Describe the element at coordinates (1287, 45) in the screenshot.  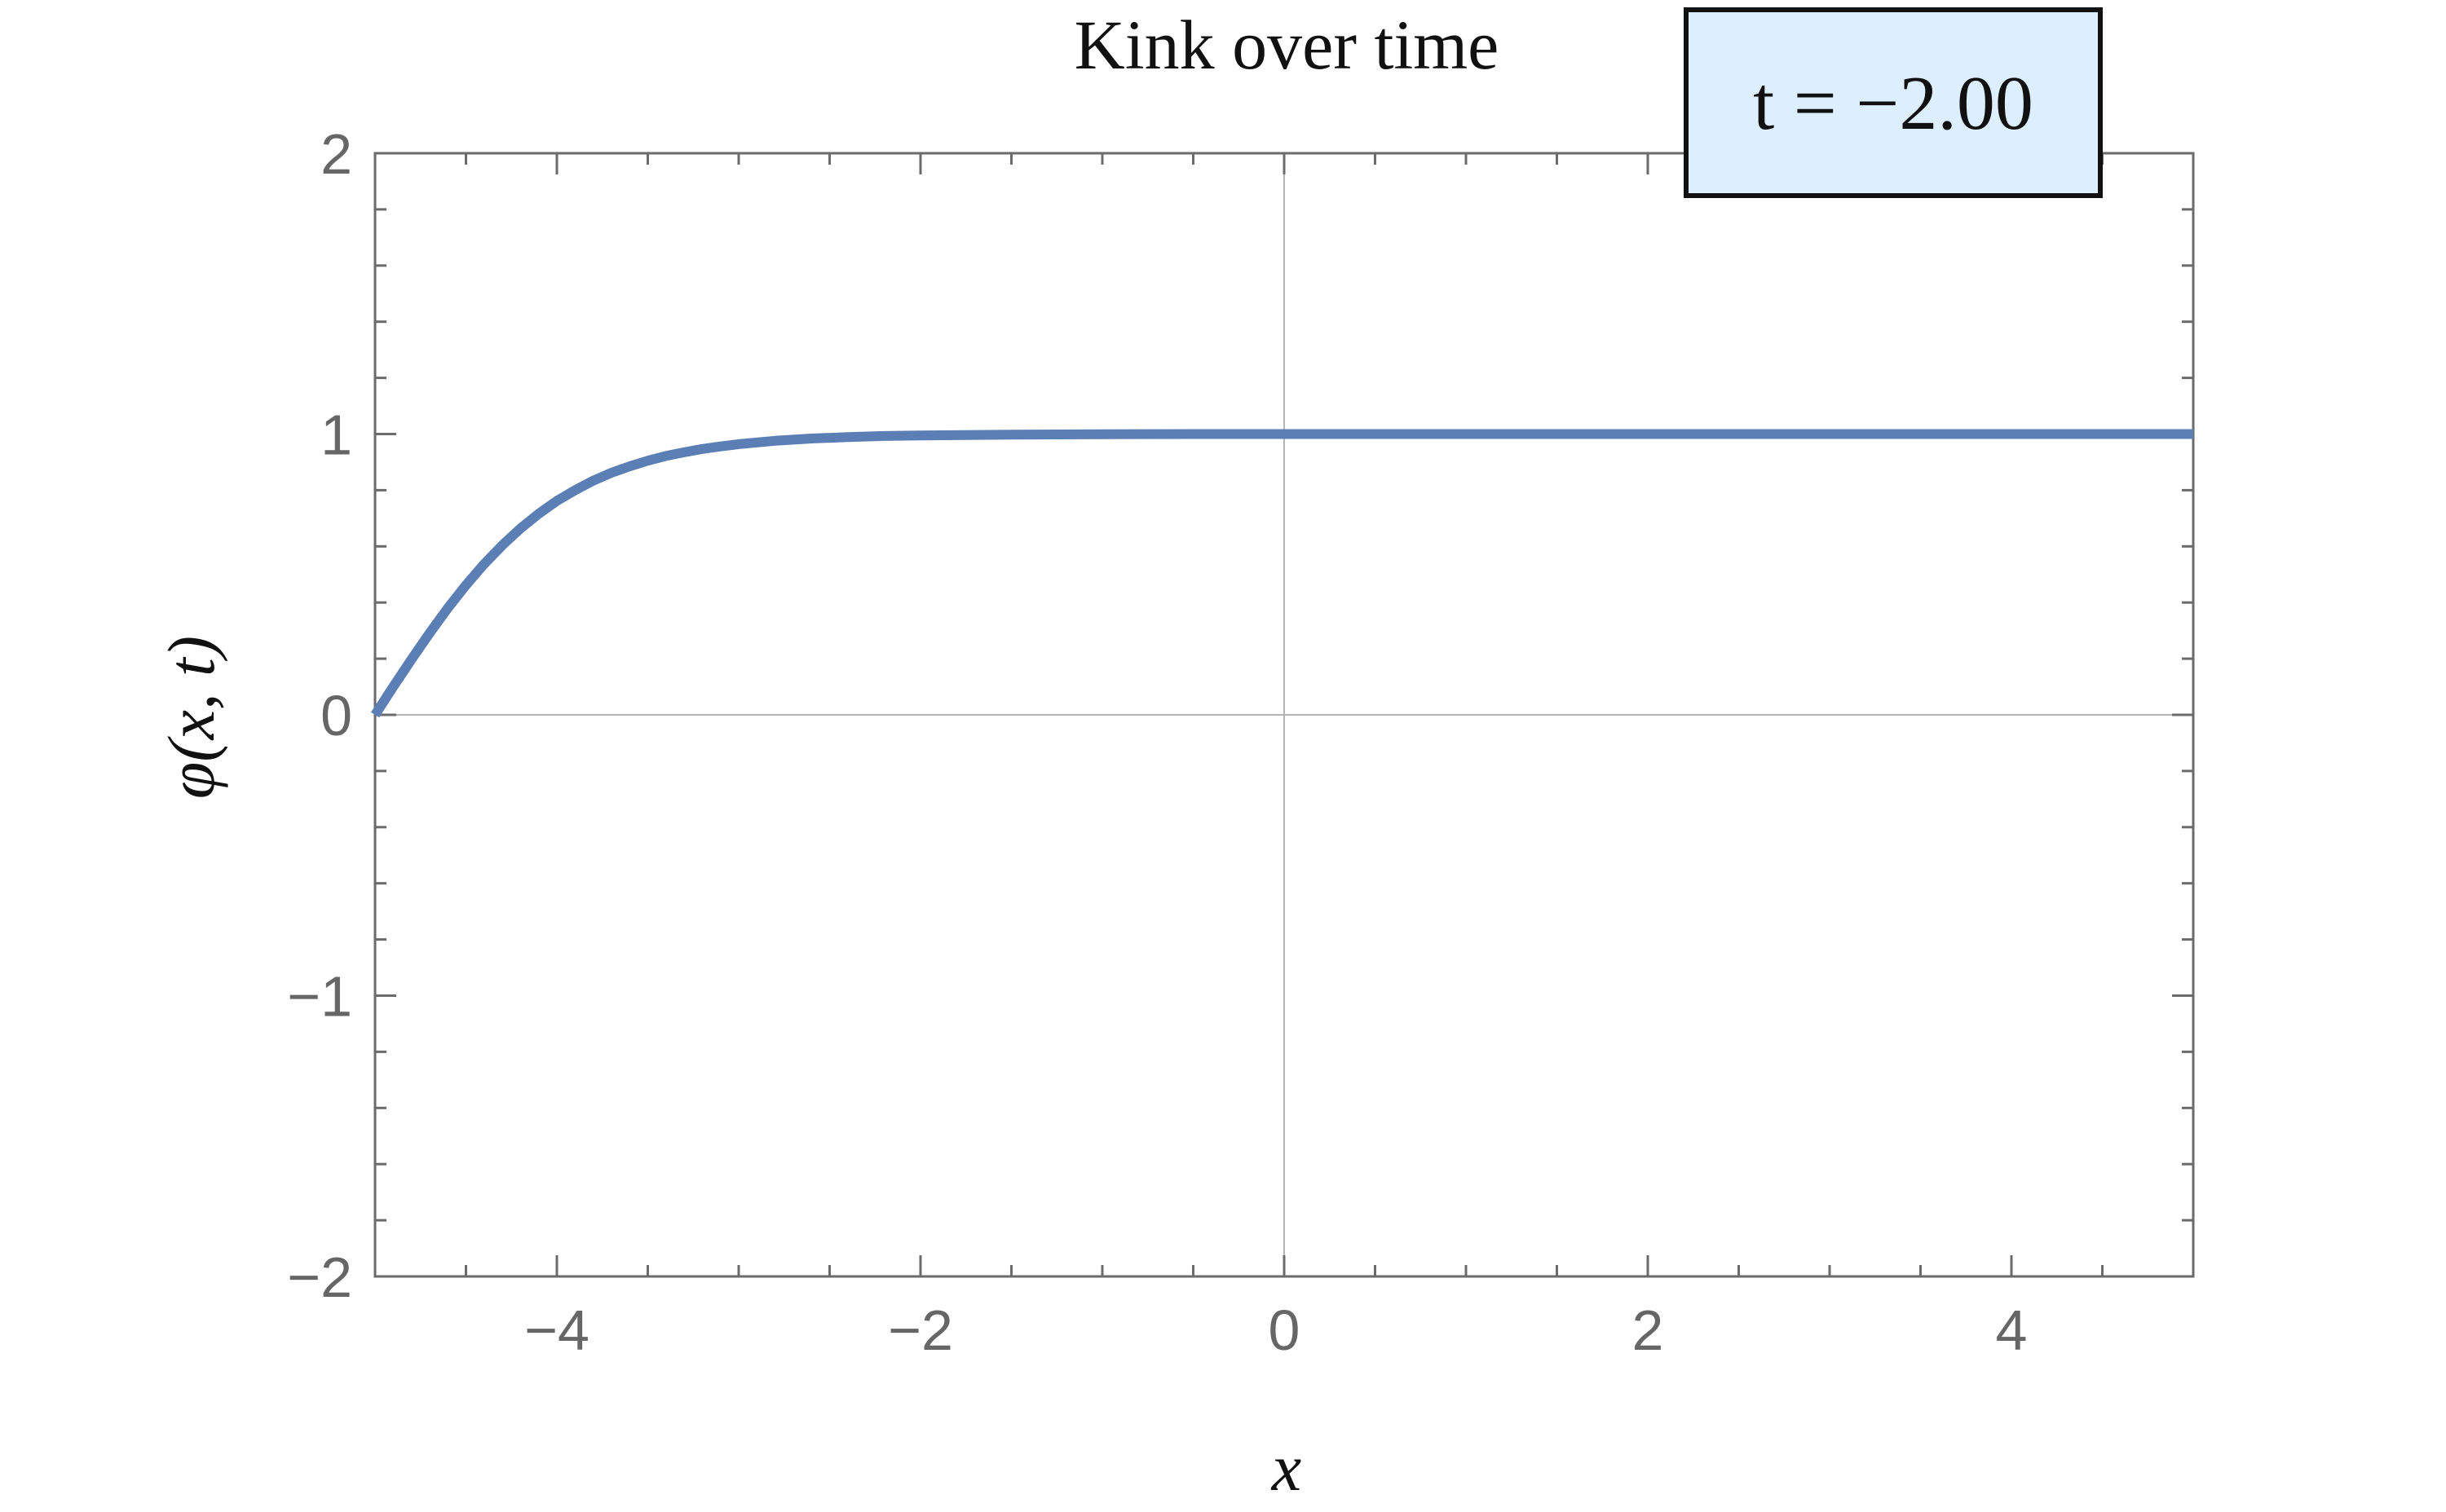
I see `chart-title: Kink over time` at that location.